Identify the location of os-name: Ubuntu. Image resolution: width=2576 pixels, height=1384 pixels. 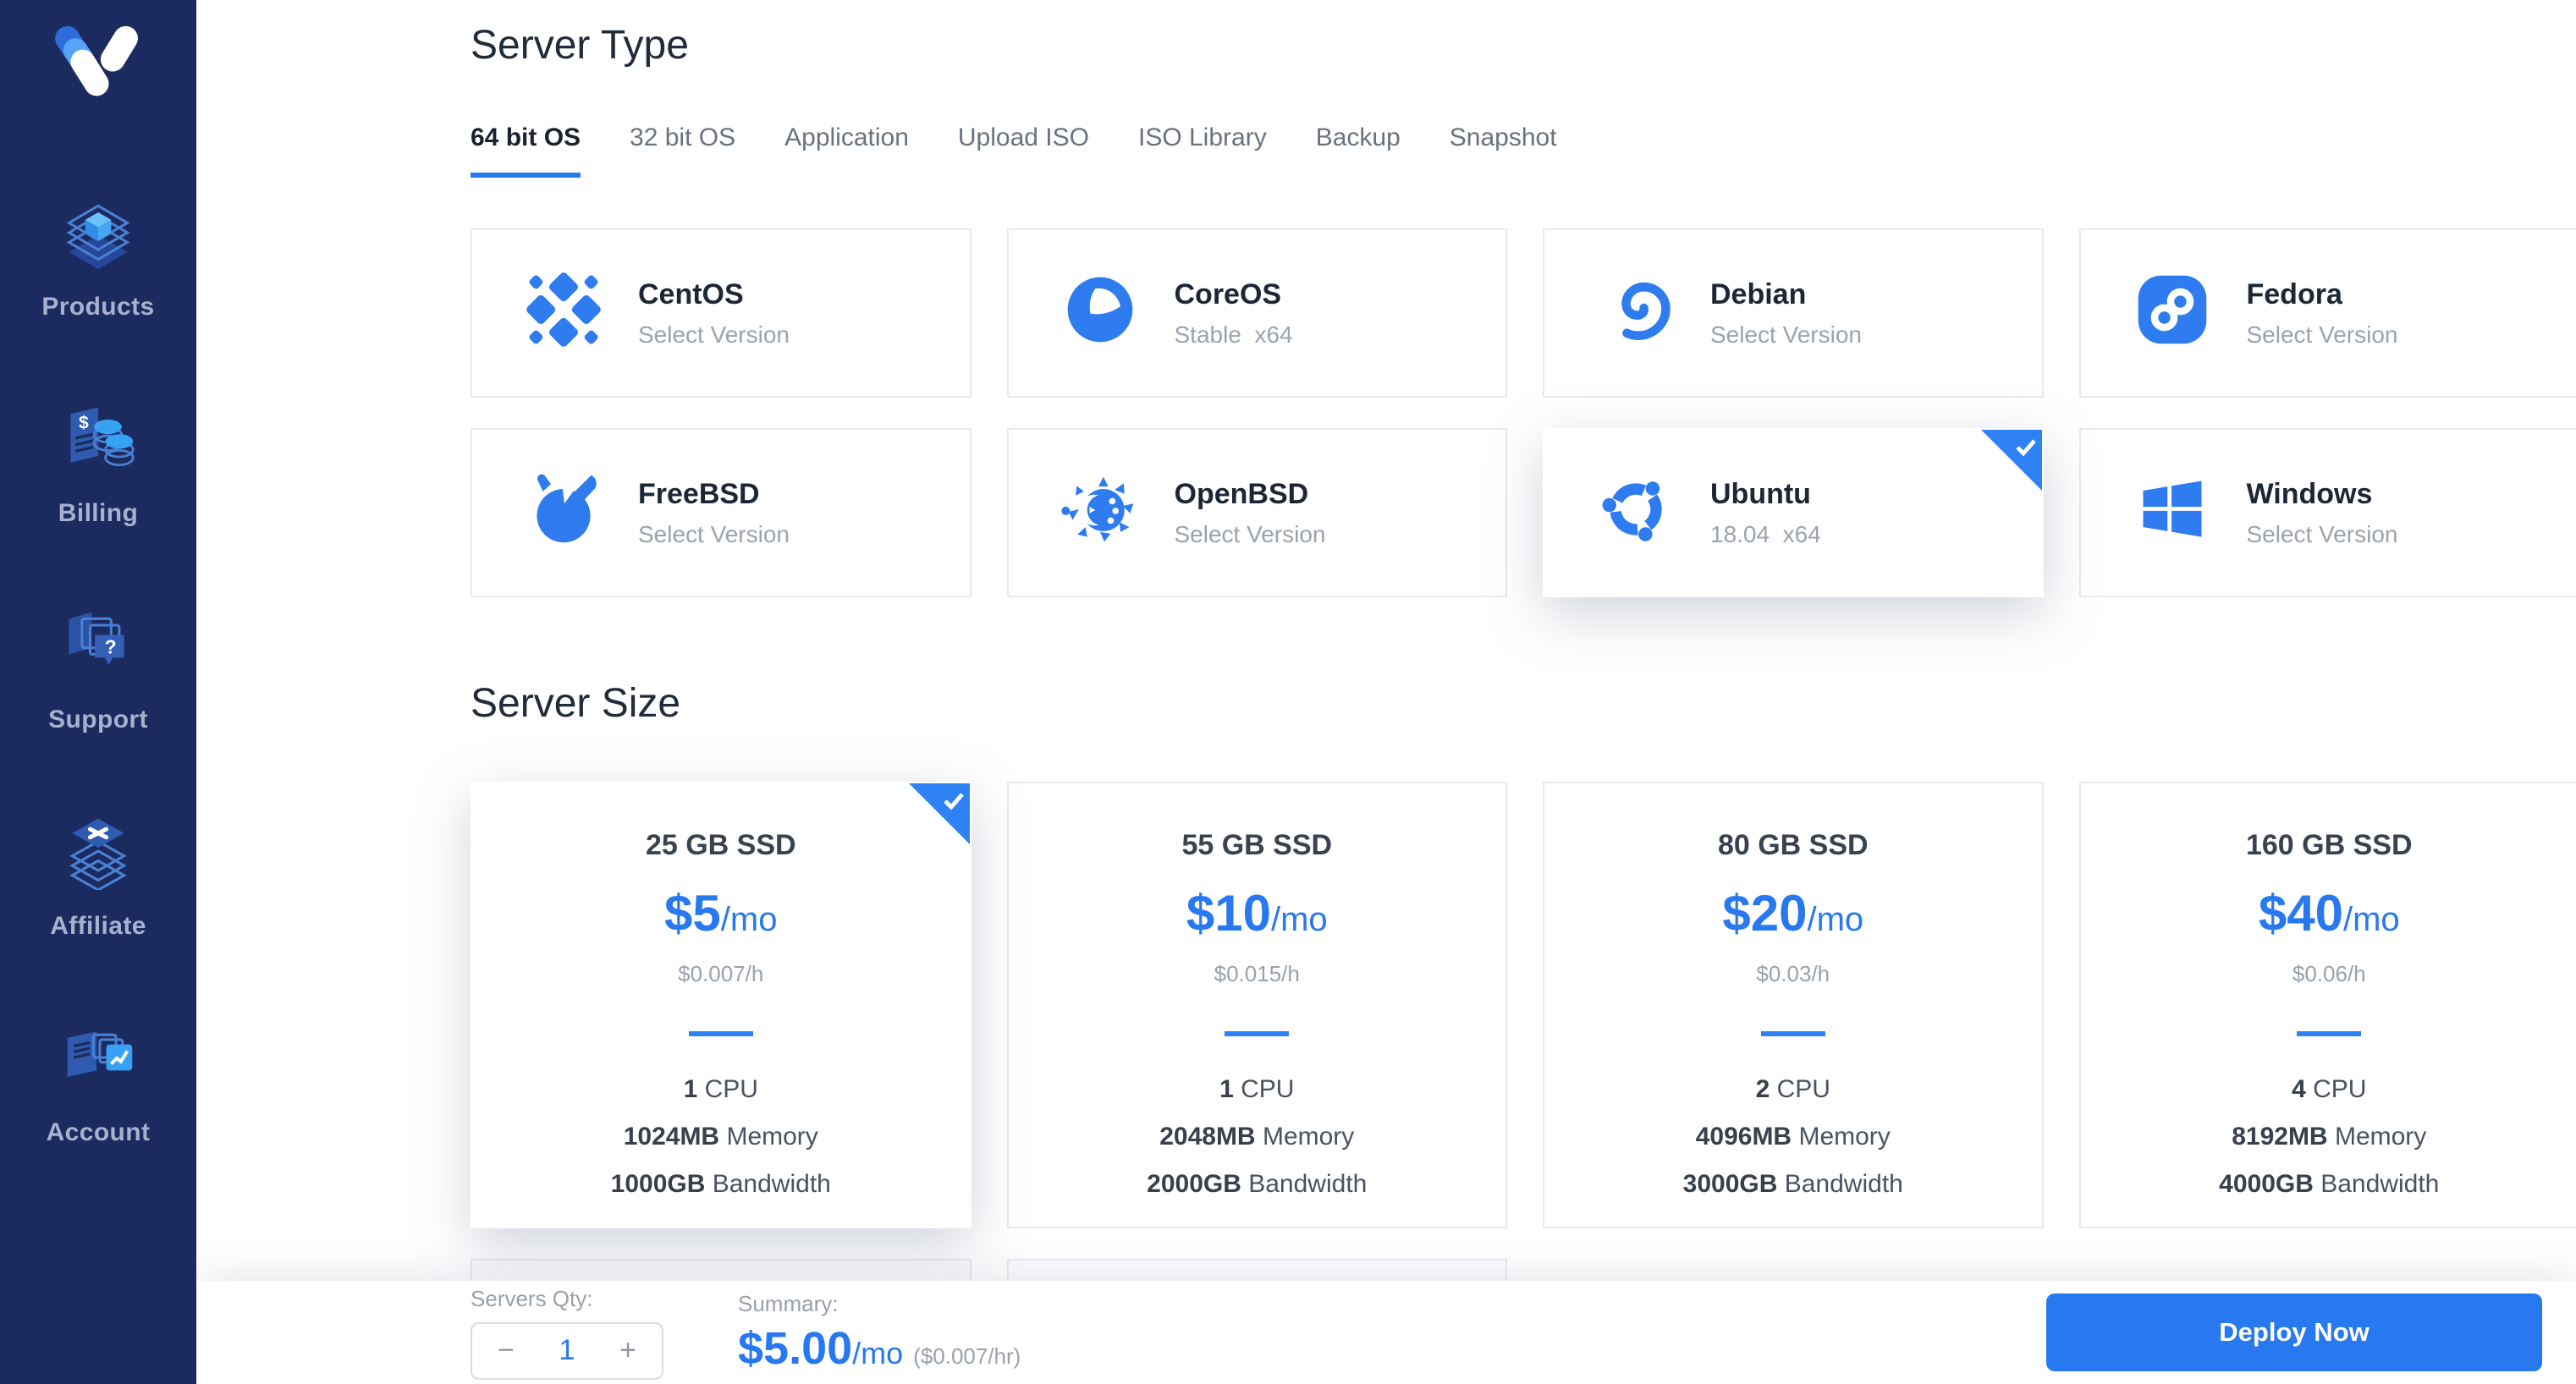
(1761, 494).